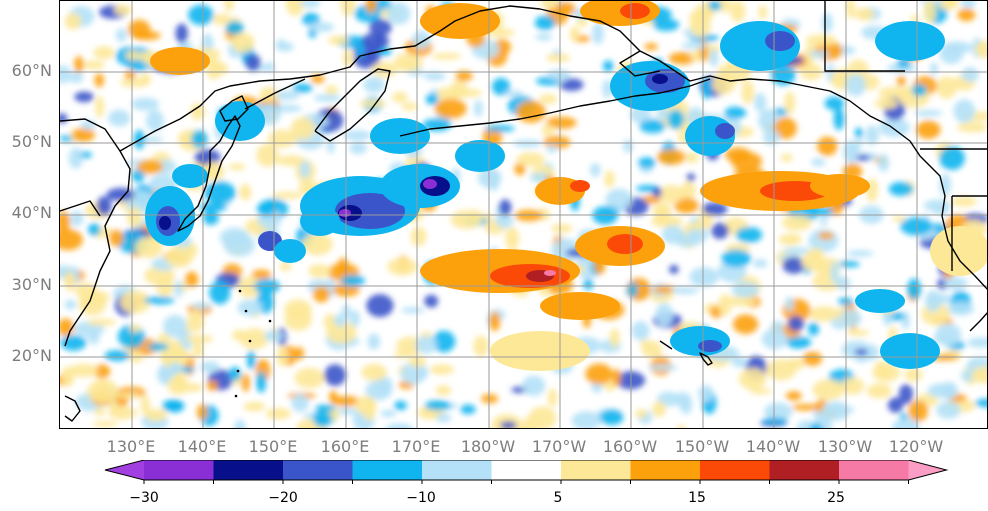 The height and width of the screenshot is (511, 988). What do you see at coordinates (330, 78) in the screenshot?
I see `siberia-coast` at bounding box center [330, 78].